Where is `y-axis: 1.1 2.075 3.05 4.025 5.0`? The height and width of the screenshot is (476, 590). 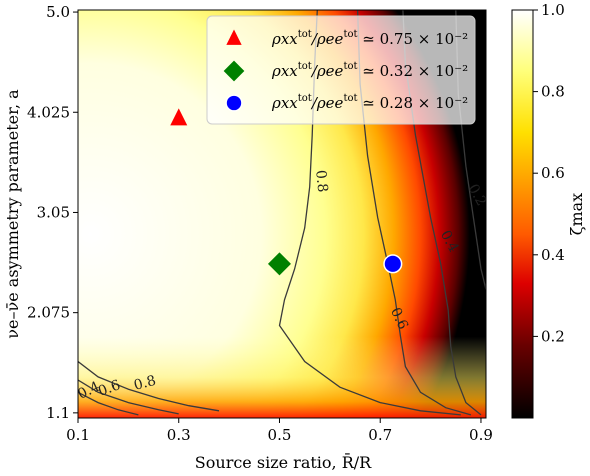
y-axis: 1.1 2.075 3.05 4.025 5.0 is located at coordinates (52, 212).